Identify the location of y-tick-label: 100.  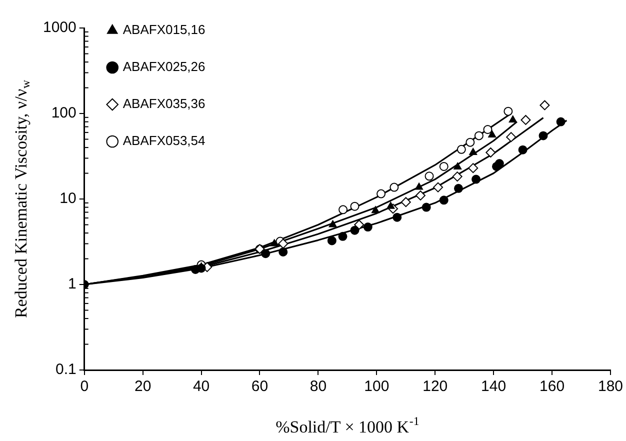
(63, 113).